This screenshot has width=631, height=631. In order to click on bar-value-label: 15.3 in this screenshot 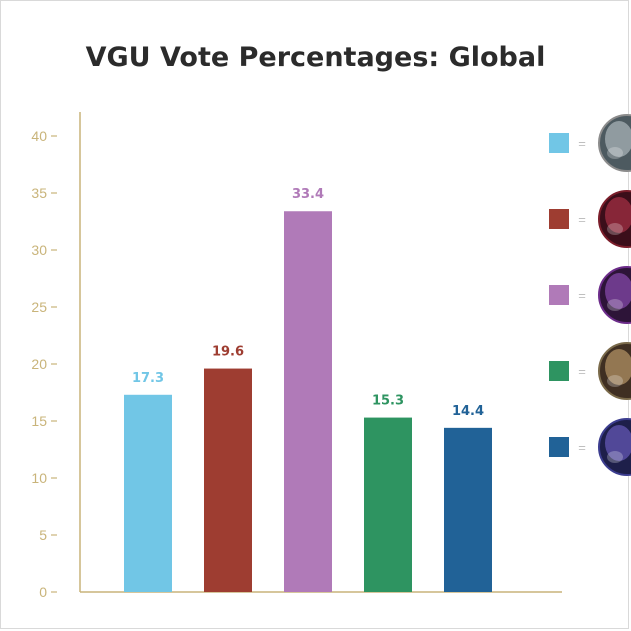, I will do `click(388, 401)`.